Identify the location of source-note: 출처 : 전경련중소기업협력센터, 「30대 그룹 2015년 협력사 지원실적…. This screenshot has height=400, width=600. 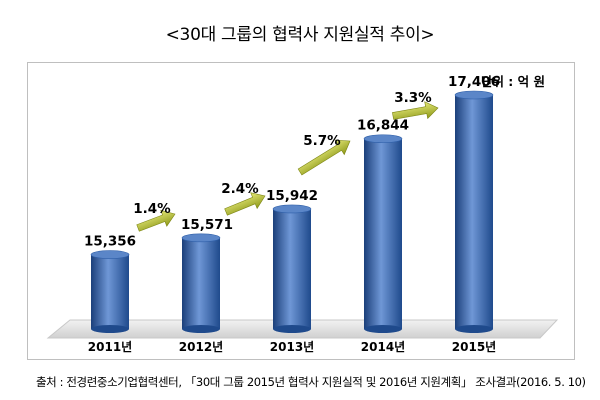
(311, 382).